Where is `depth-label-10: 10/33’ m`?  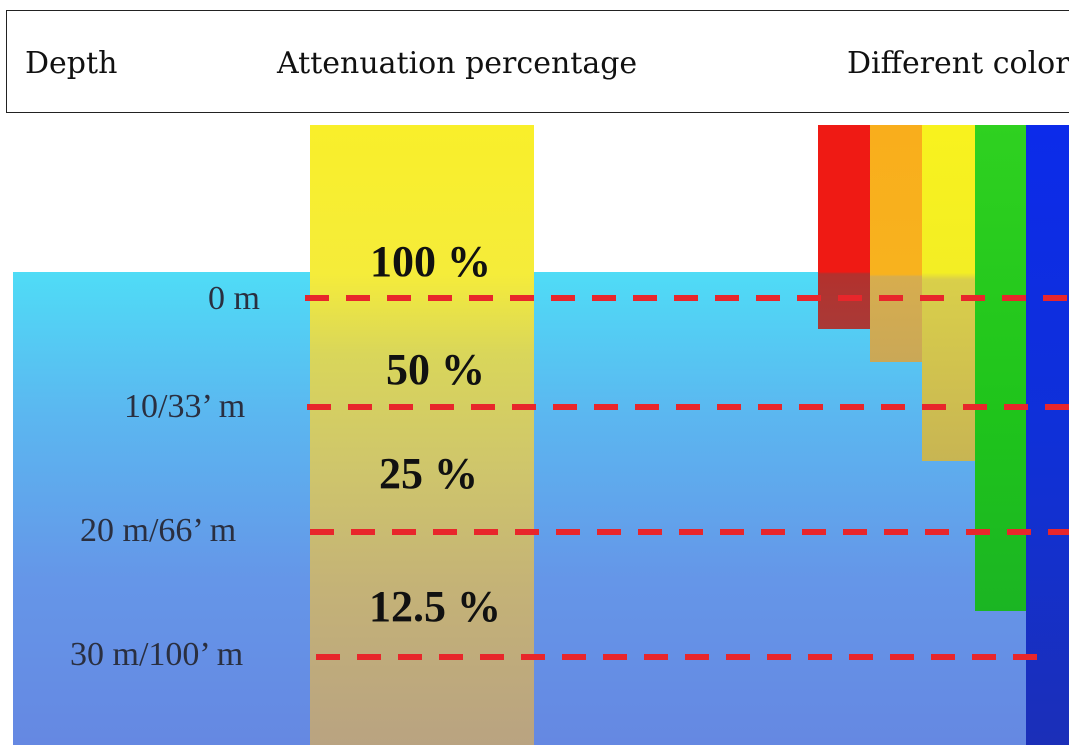 depth-label-10: 10/33’ m is located at coordinates (185, 406).